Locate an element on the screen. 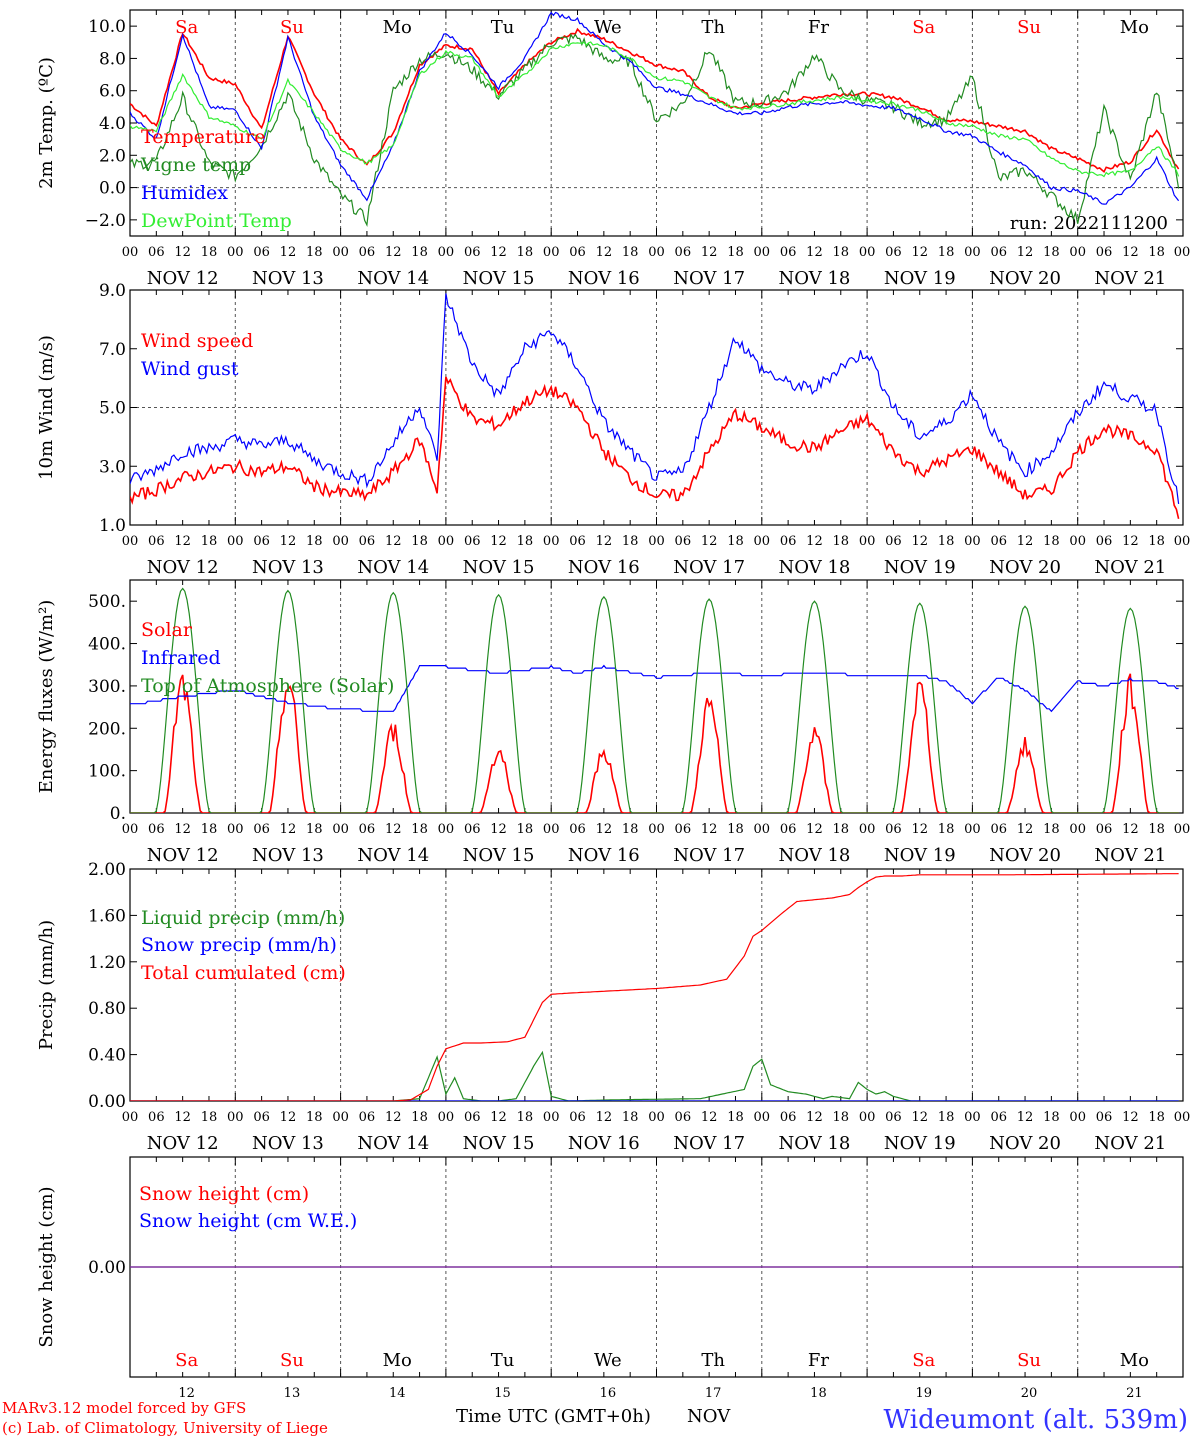  series-line-vigne-temp is located at coordinates (655, 130).